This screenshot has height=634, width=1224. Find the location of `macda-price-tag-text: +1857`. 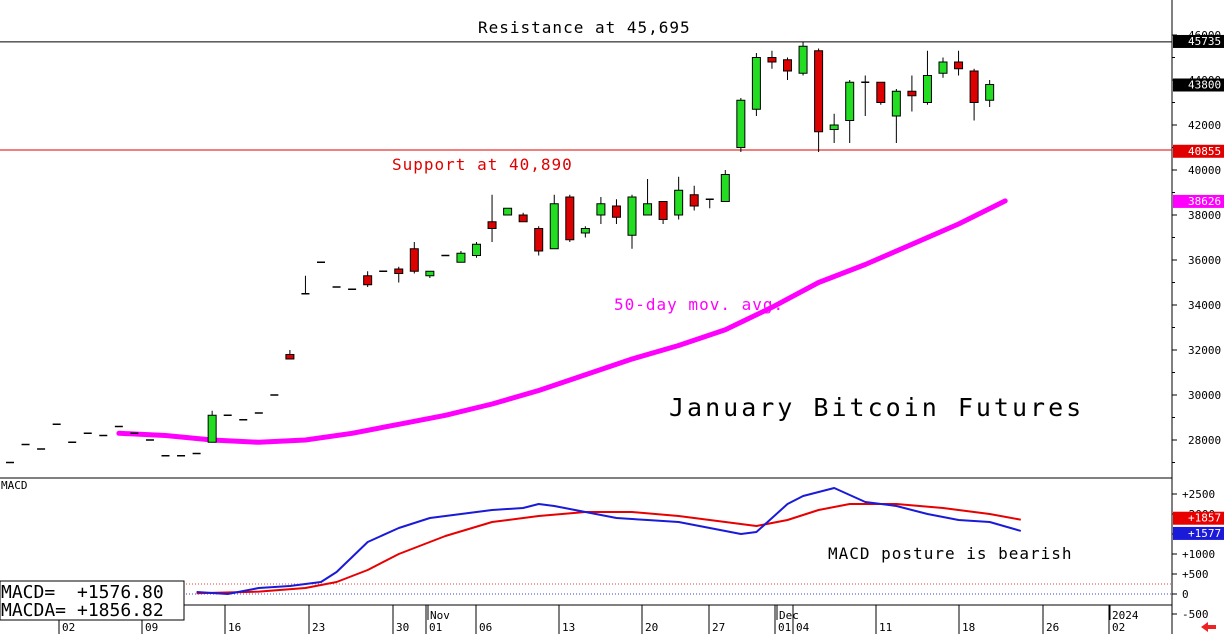

macda-price-tag-text: +1857 is located at coordinates (1204, 518).